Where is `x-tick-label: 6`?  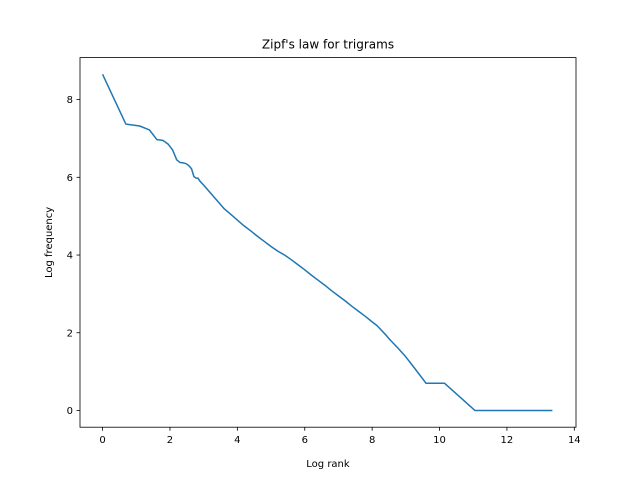 x-tick-label: 6 is located at coordinates (305, 440).